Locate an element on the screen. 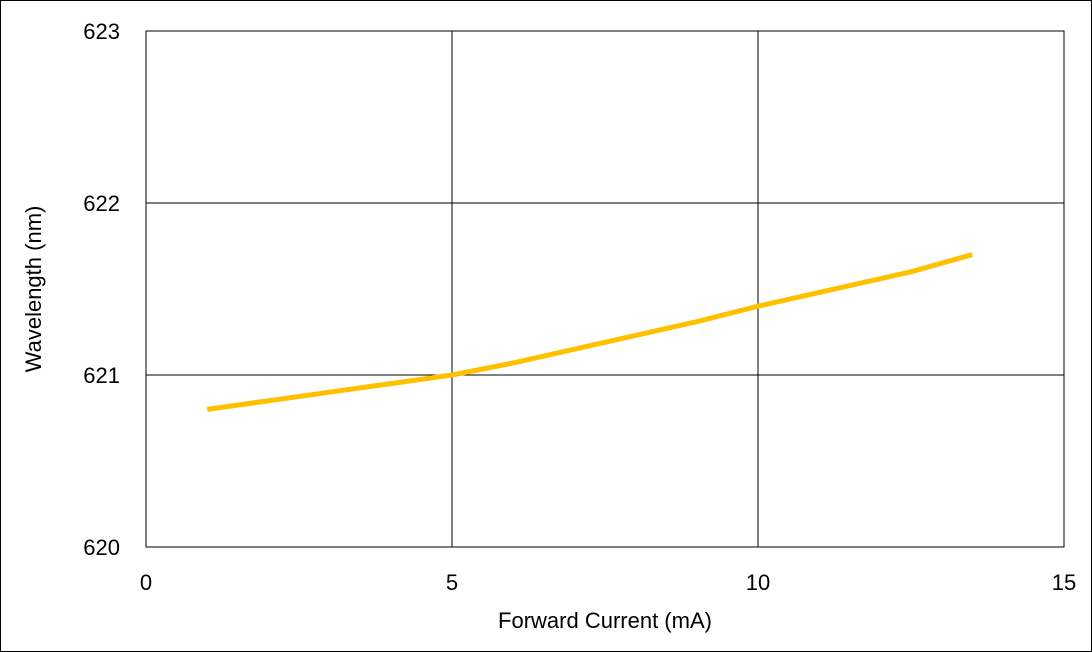 Image resolution: width=1092 pixels, height=652 pixels. x-tick-labels: 0 5 10 15 is located at coordinates (608, 582).